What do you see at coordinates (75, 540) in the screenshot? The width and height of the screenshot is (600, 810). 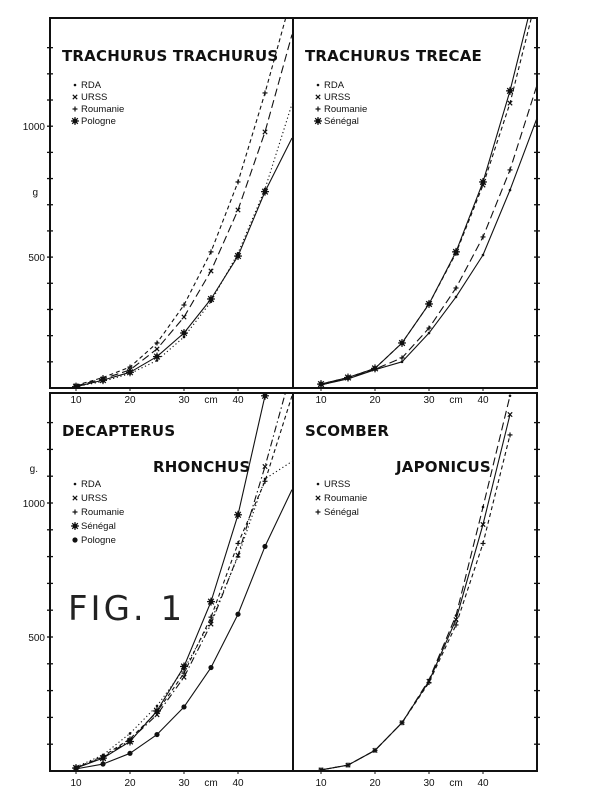 I see `legend-marker-dot-large` at bounding box center [75, 540].